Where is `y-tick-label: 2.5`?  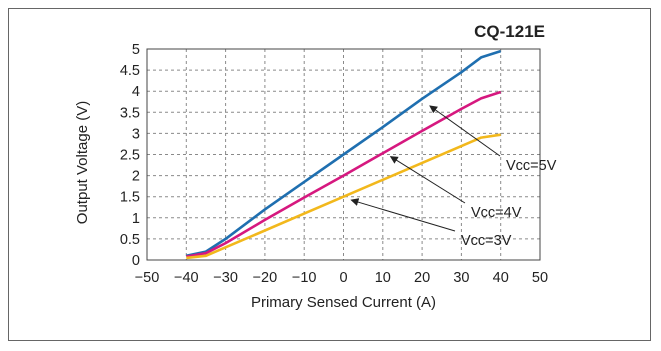
y-tick-label: 2.5 is located at coordinates (130, 156).